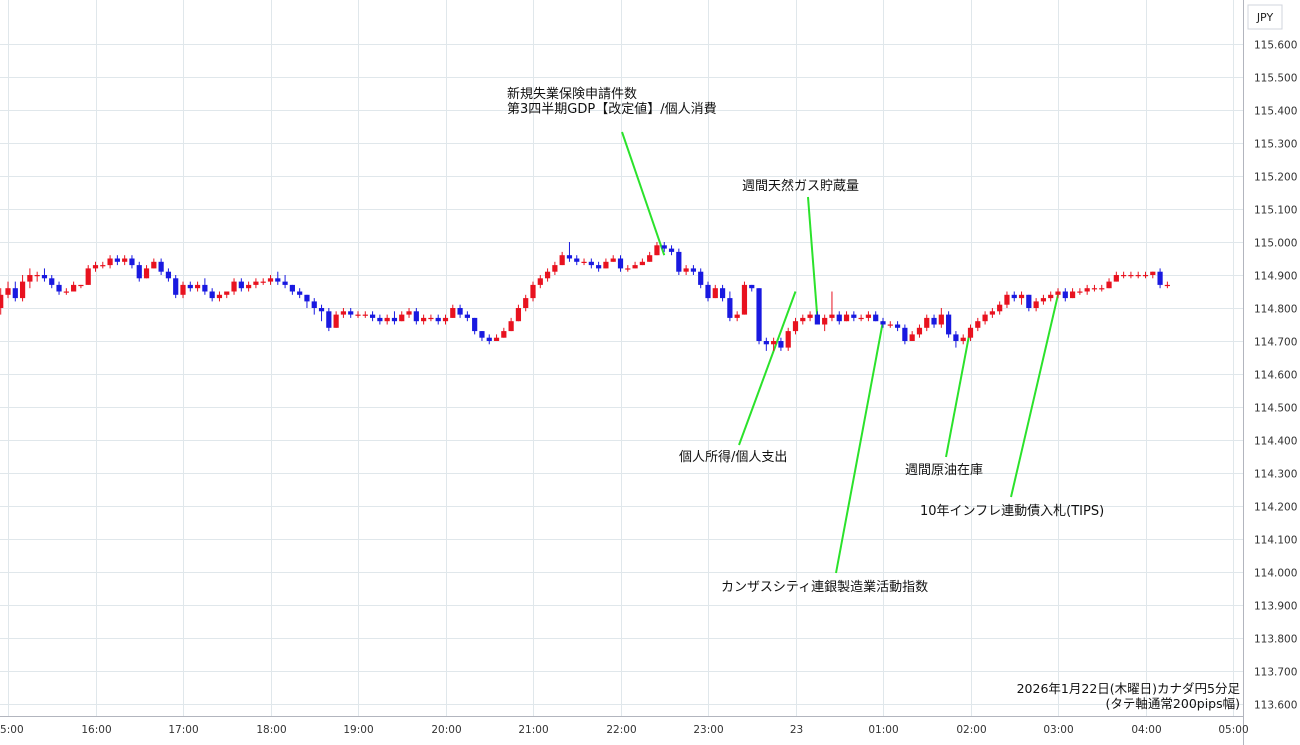 Image resolution: width=1300 pixels, height=745 pixels. What do you see at coordinates (96, 730) in the screenshot?
I see `time-tick-label: 16:00` at bounding box center [96, 730].